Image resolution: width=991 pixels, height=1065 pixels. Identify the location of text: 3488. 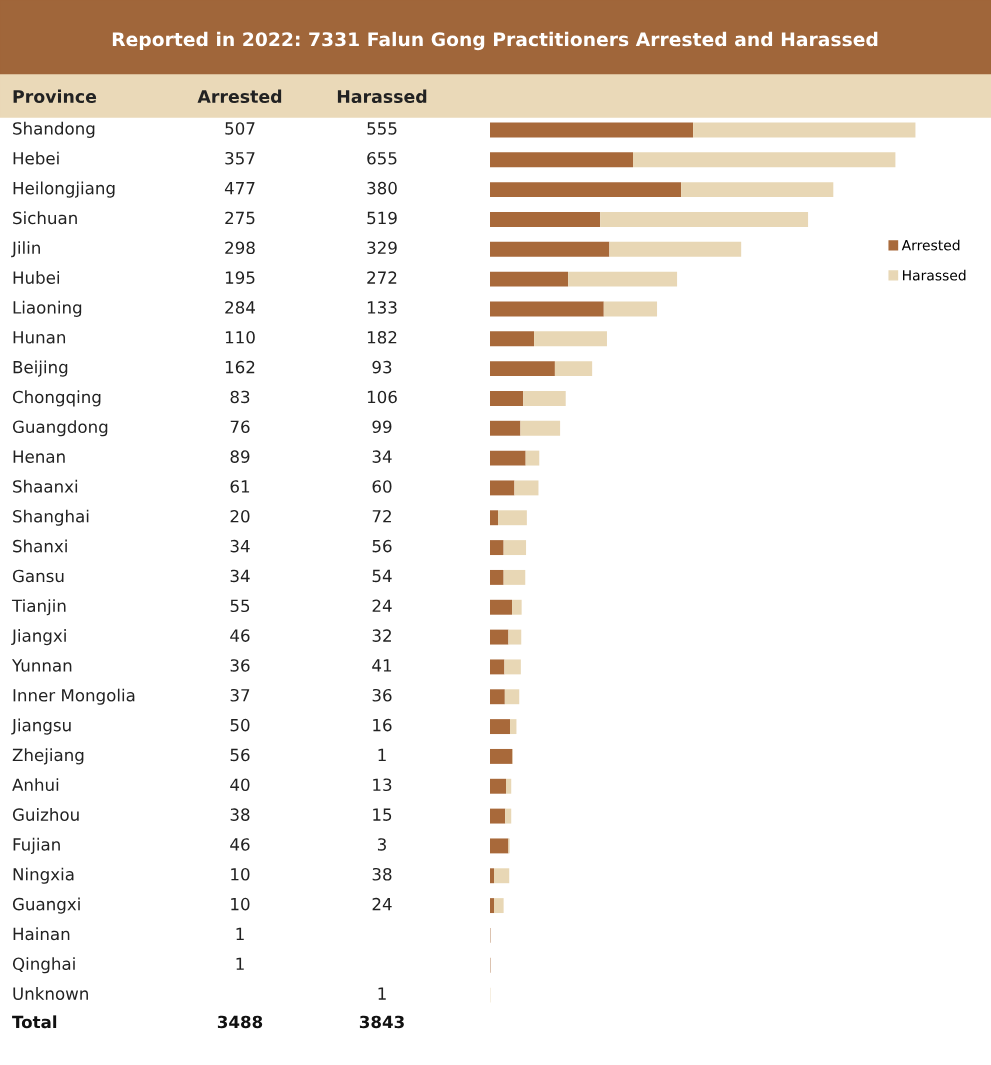
(240, 1022).